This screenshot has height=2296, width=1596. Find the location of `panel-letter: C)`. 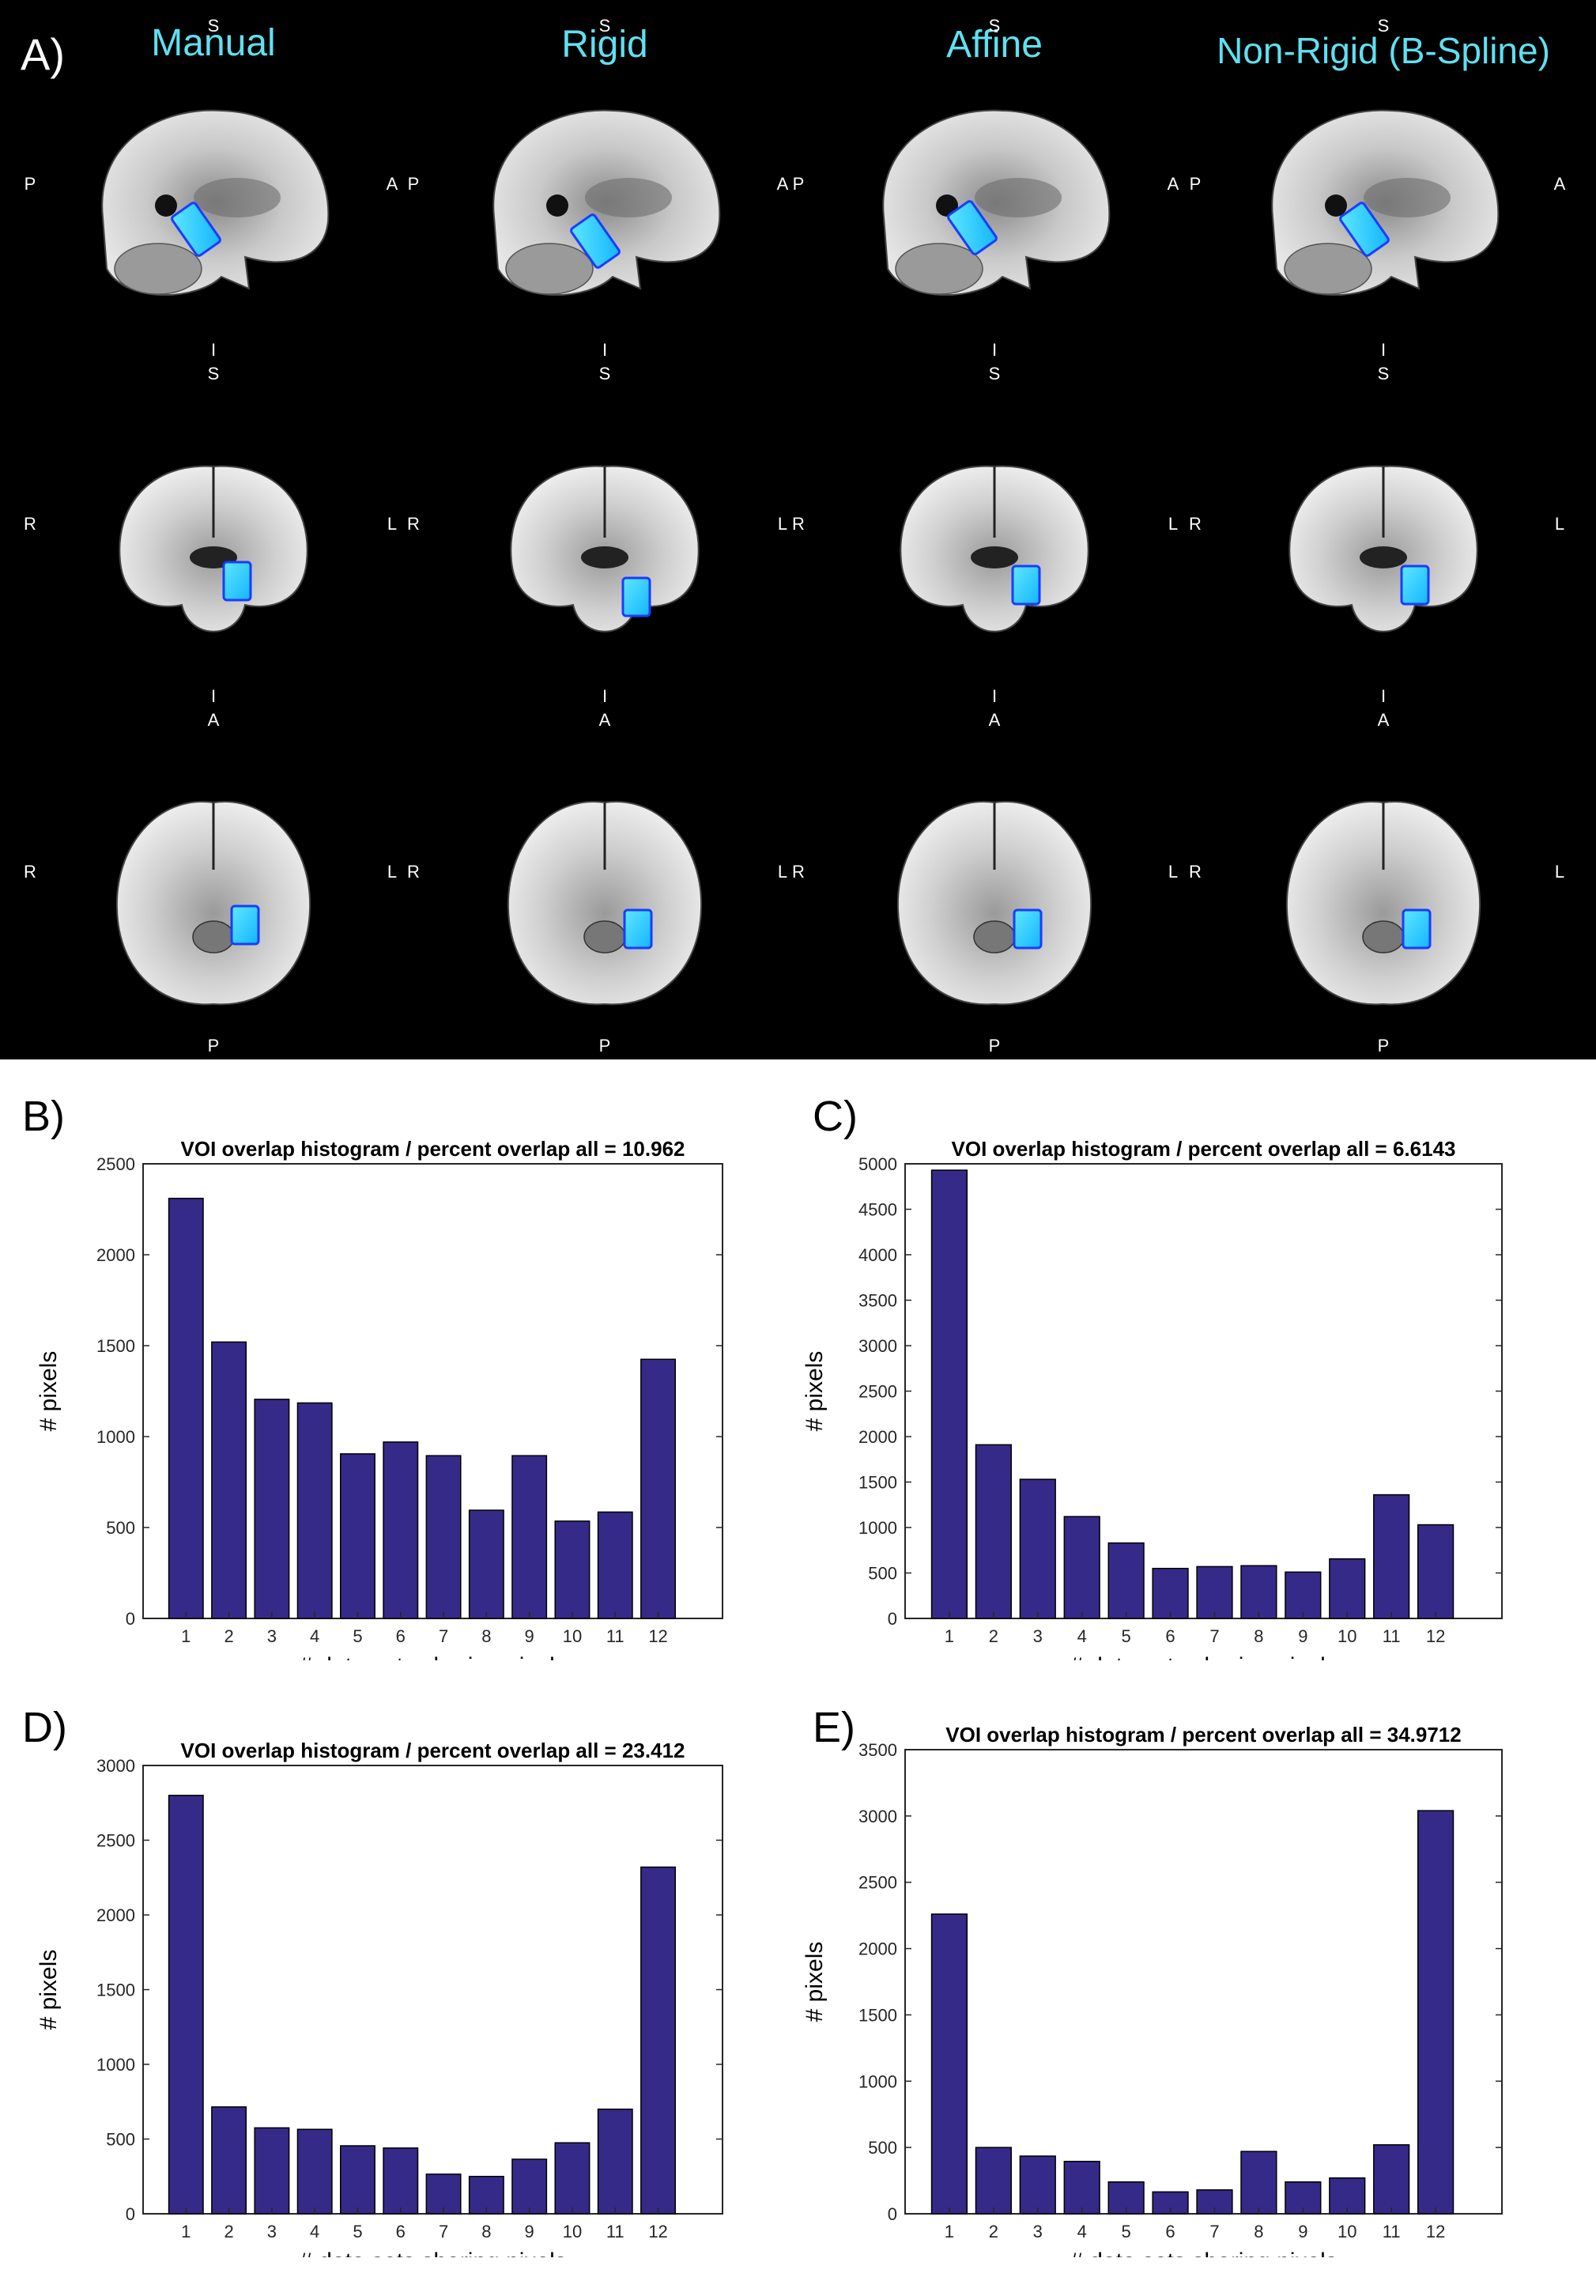

panel-letter: C) is located at coordinates (835, 1116).